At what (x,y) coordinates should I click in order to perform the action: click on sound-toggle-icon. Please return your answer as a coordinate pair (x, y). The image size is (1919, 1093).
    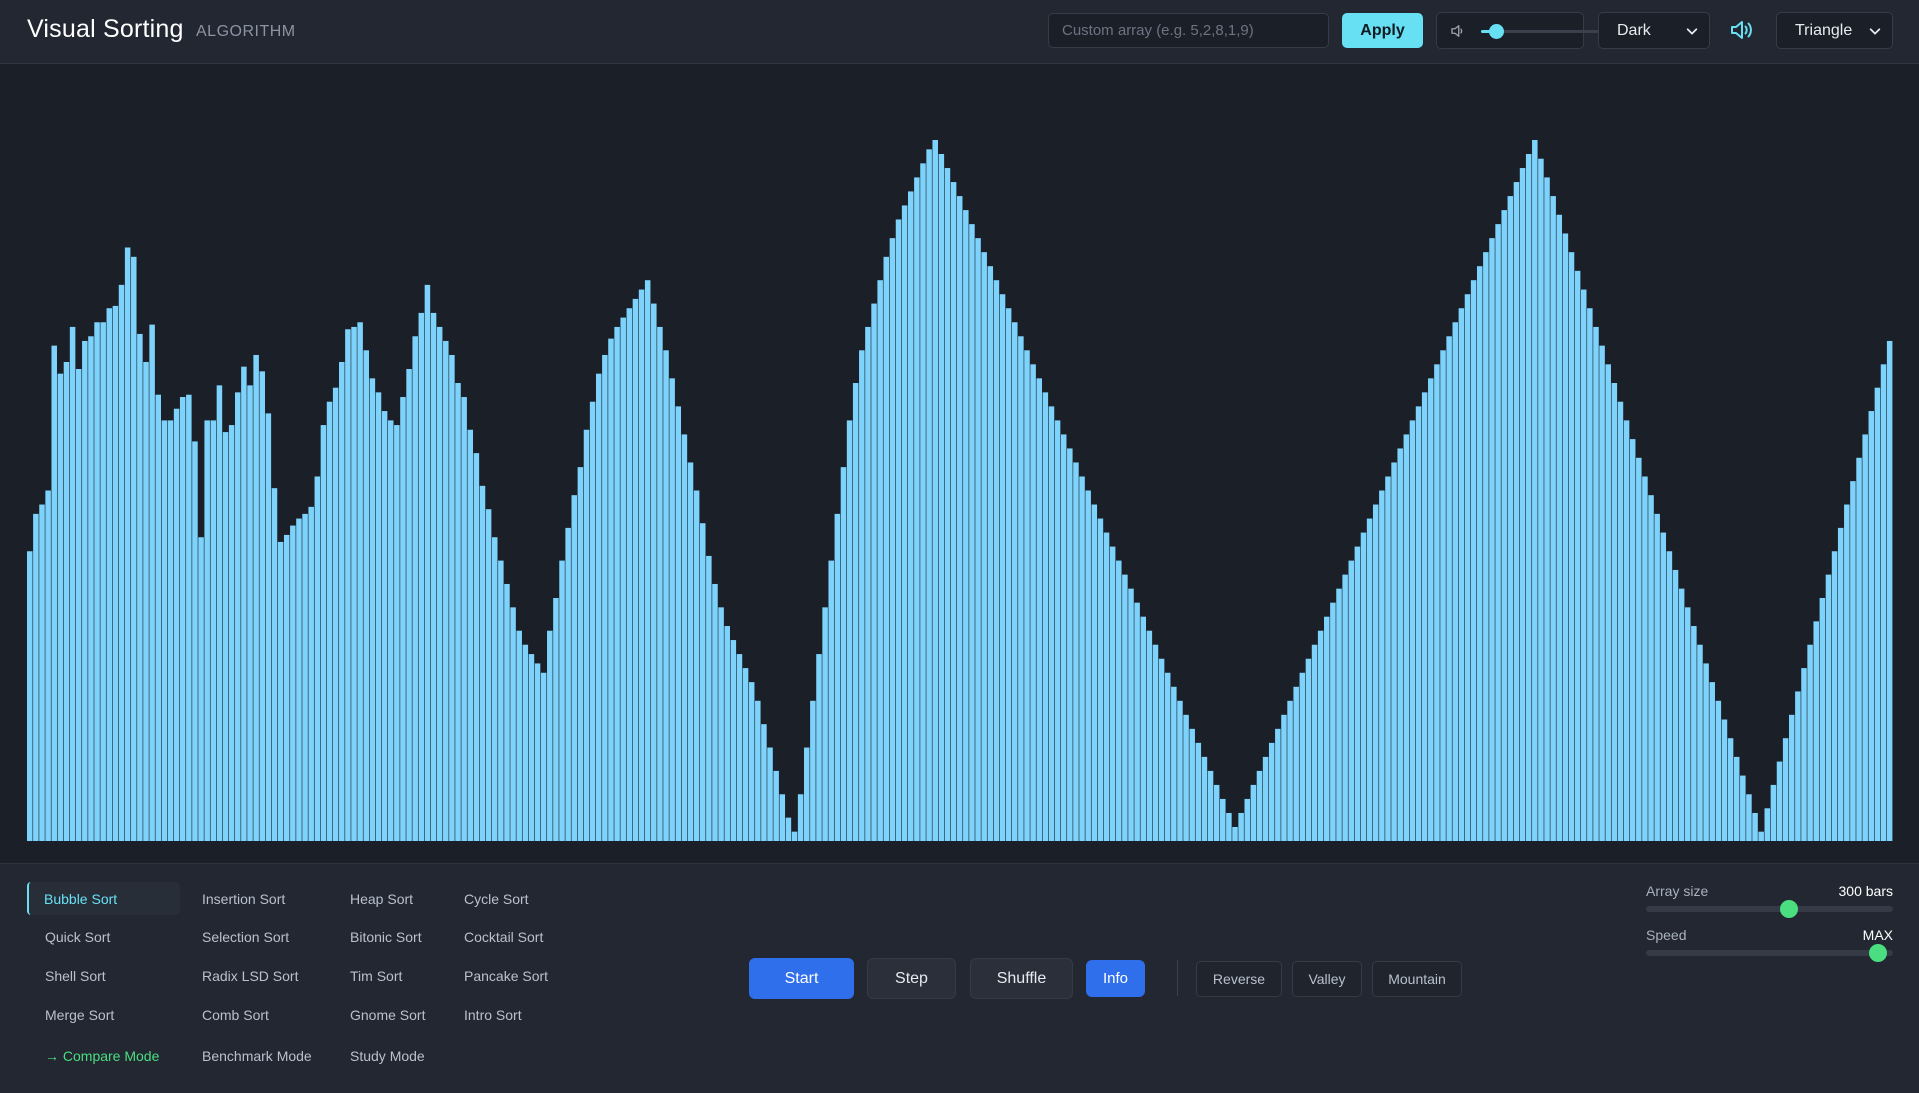
    Looking at the image, I should click on (1742, 30).